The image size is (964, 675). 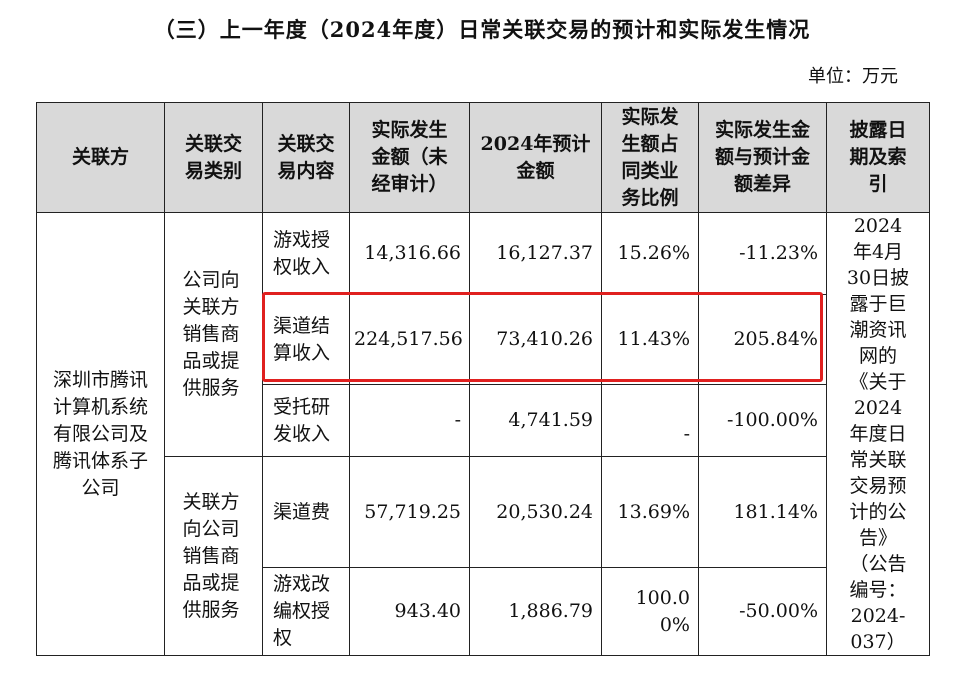 What do you see at coordinates (542, 337) in the screenshot?
I see `highlight-box` at bounding box center [542, 337].